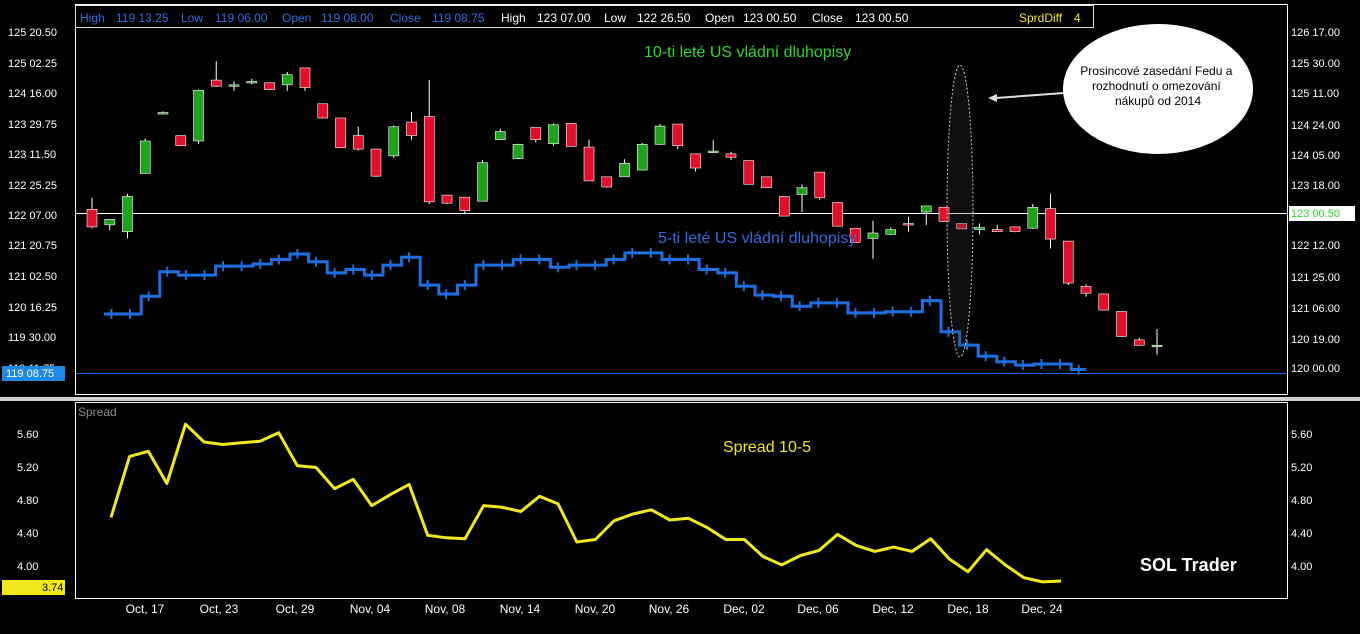 The width and height of the screenshot is (1360, 634). What do you see at coordinates (520, 609) in the screenshot?
I see `date-axis-tick-label: Nov, 14` at bounding box center [520, 609].